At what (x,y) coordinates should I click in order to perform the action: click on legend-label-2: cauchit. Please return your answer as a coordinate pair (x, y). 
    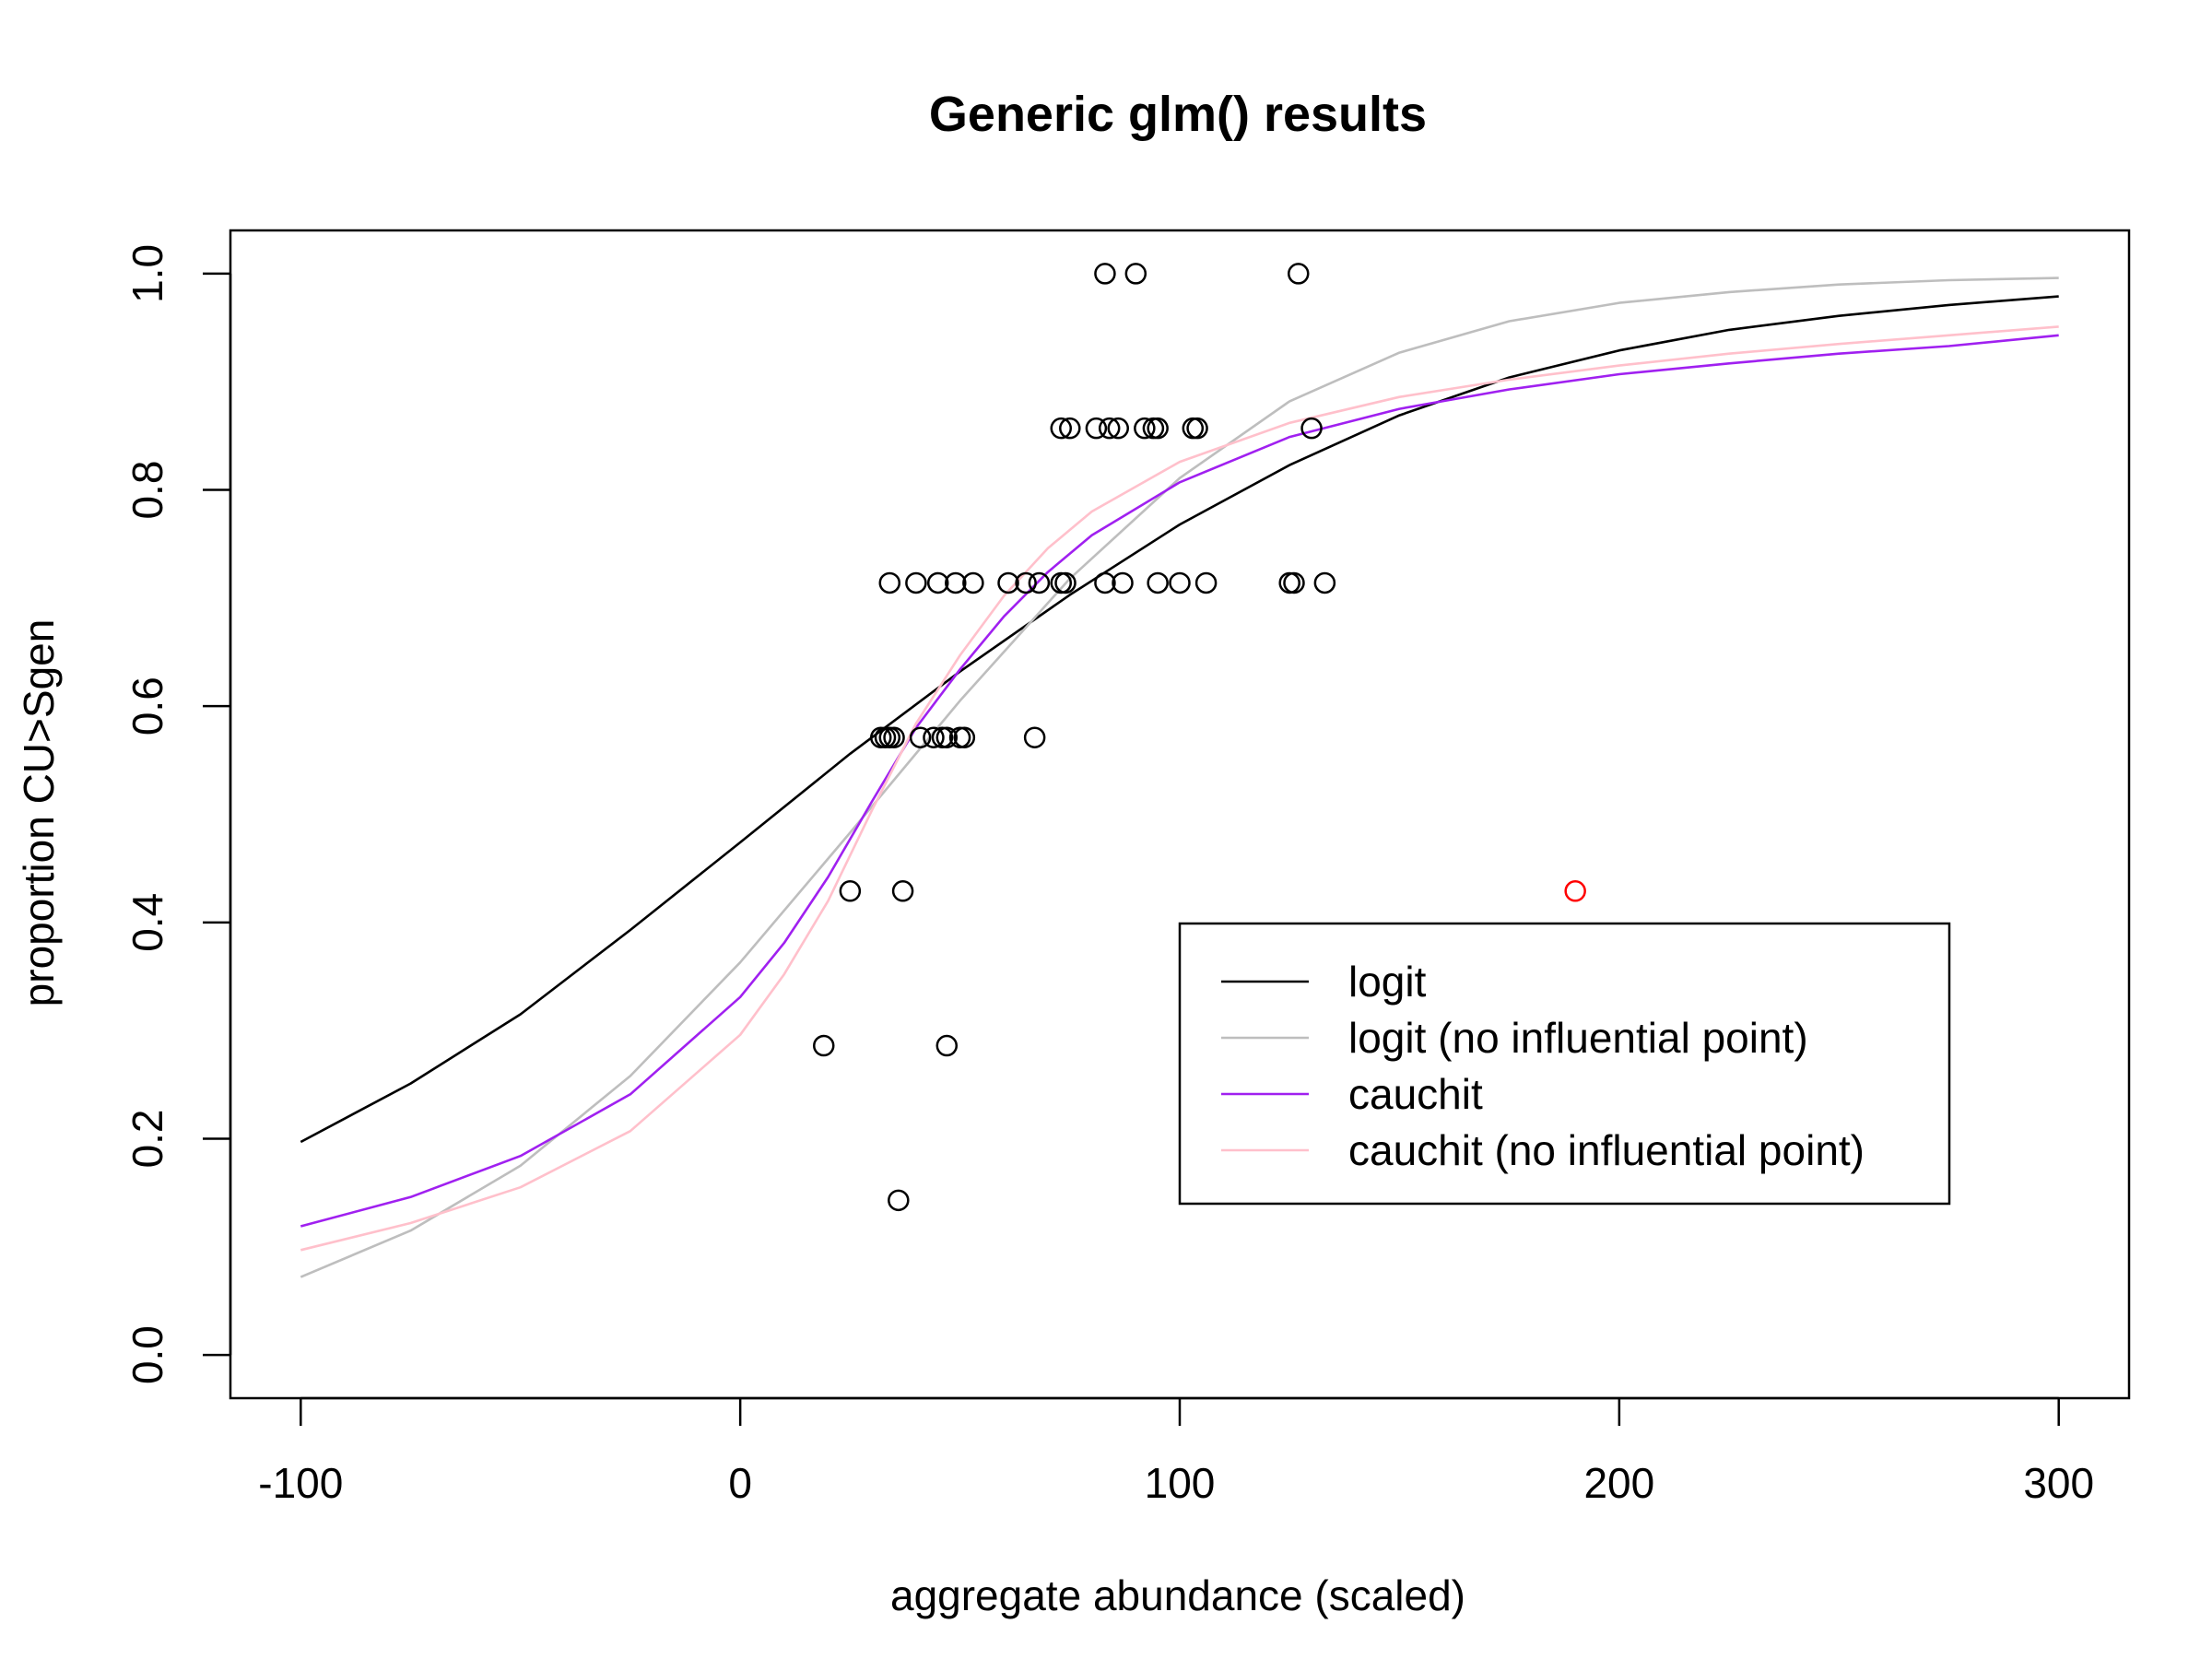
    Looking at the image, I should click on (1415, 1094).